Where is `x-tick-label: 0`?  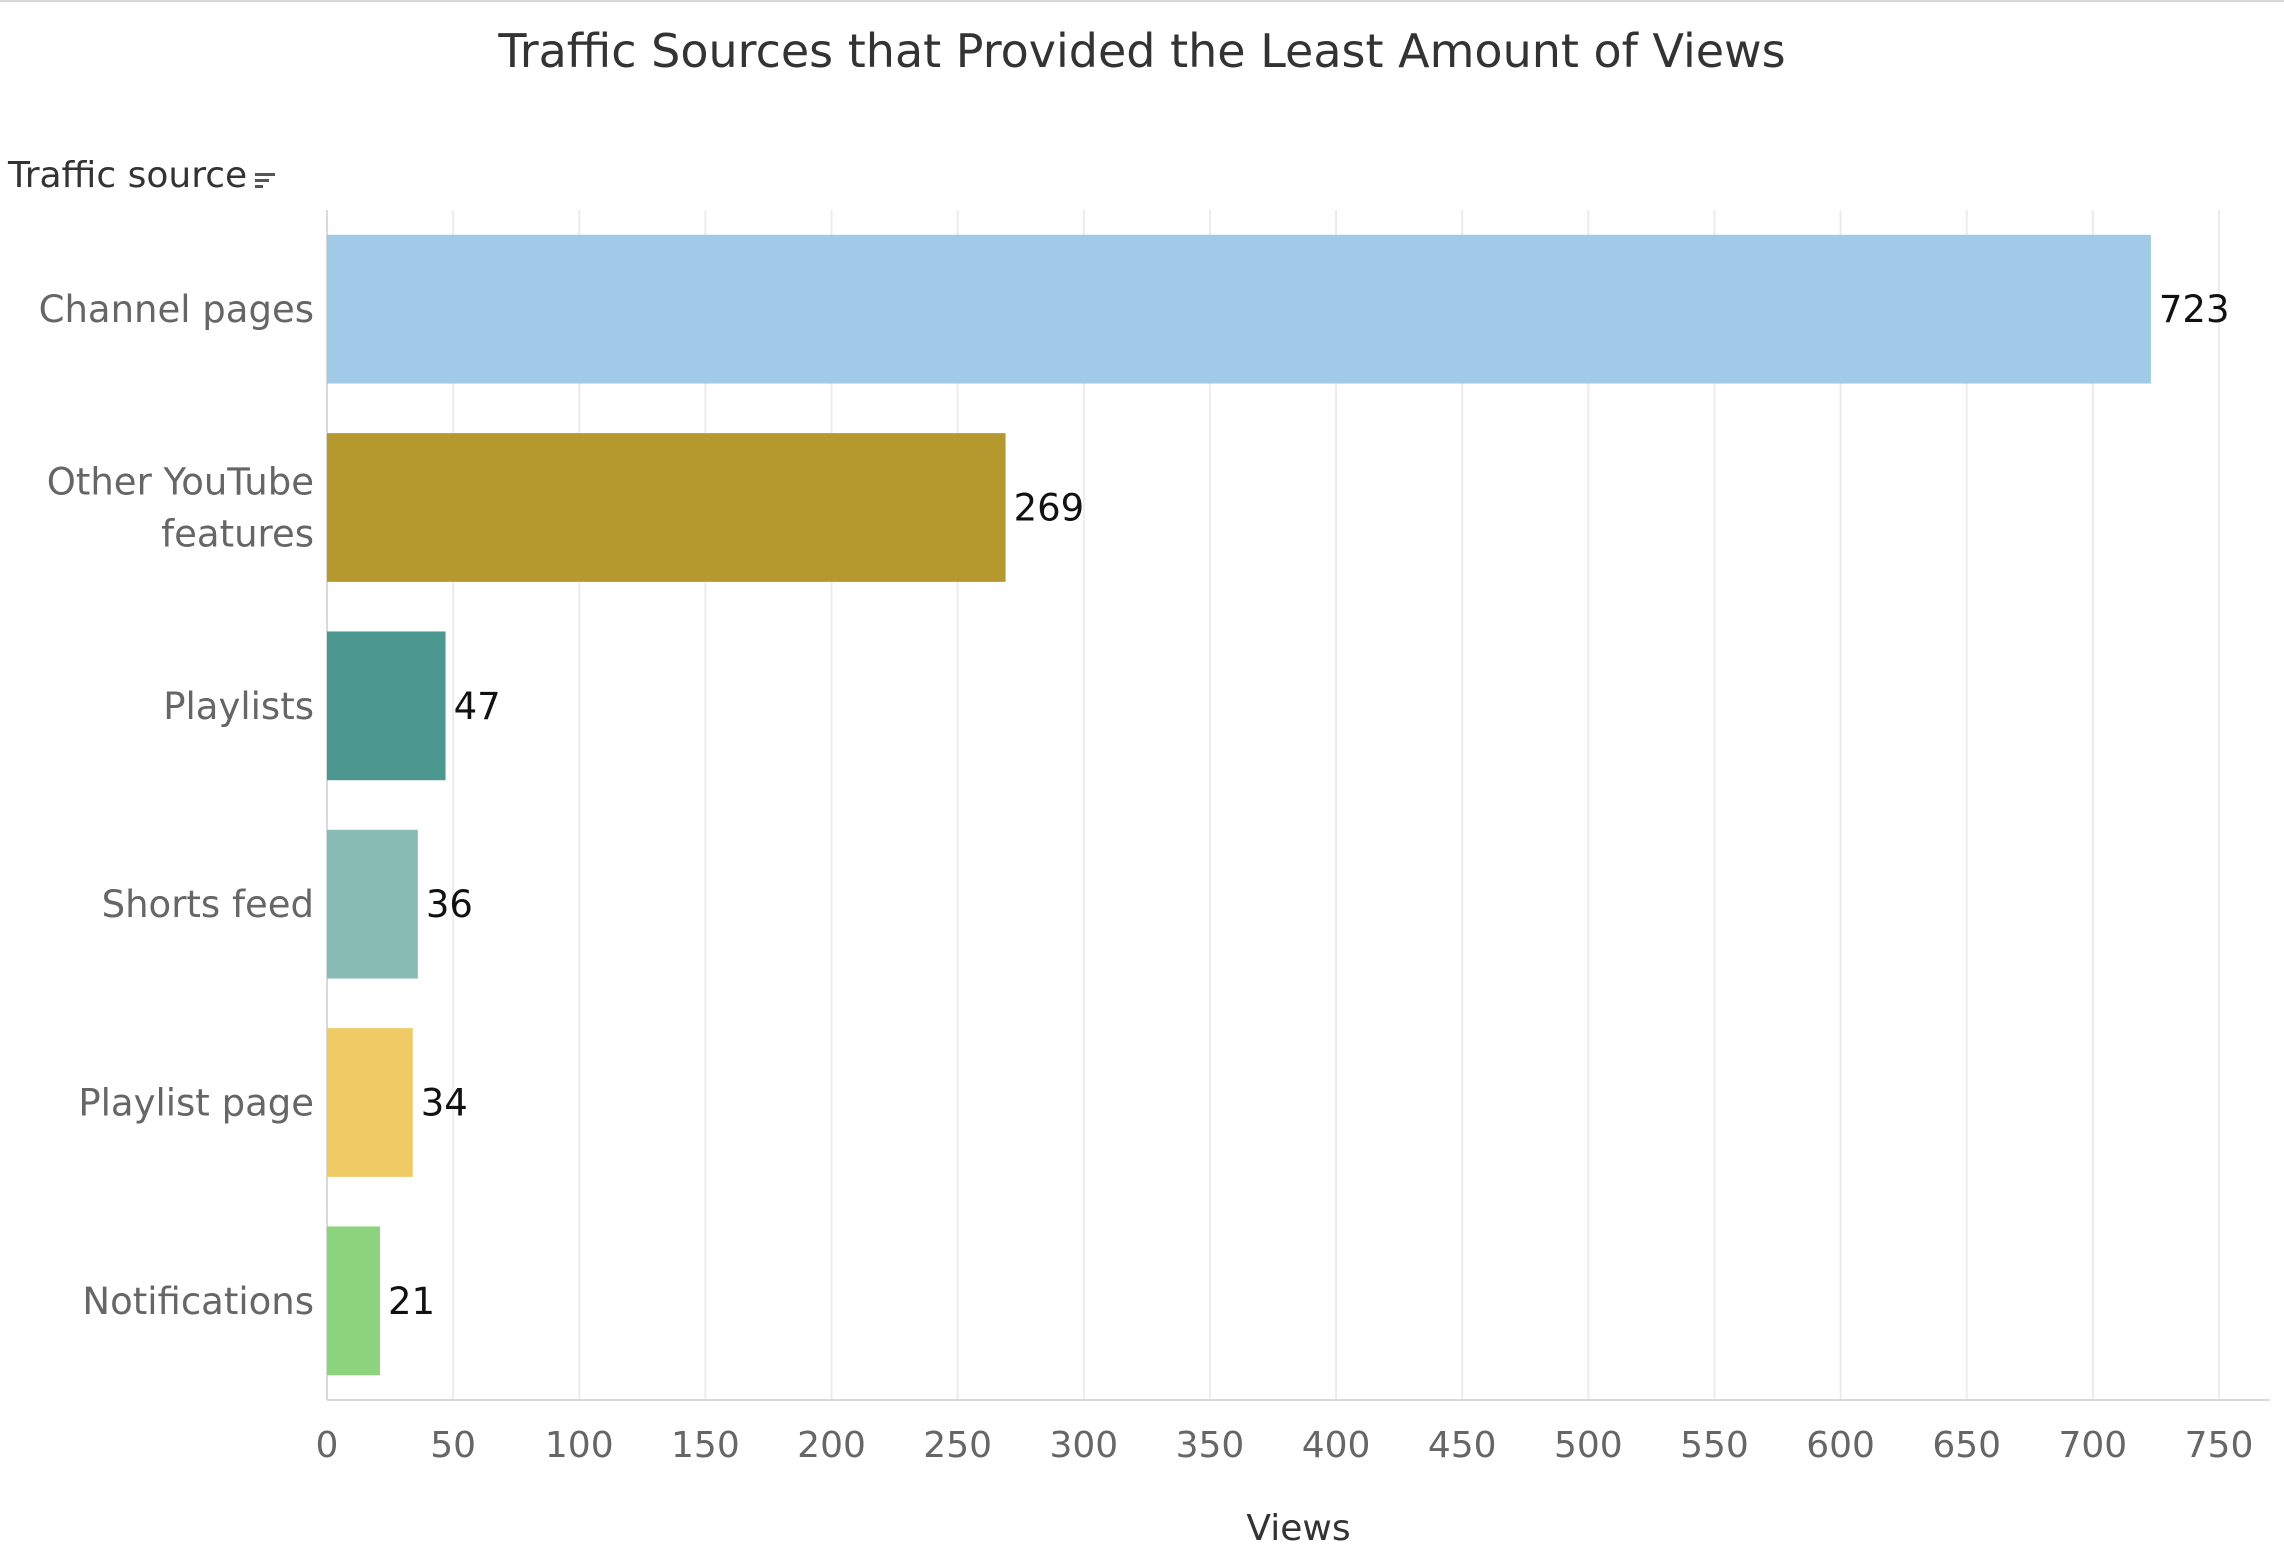
x-tick-label: 0 is located at coordinates (327, 1445).